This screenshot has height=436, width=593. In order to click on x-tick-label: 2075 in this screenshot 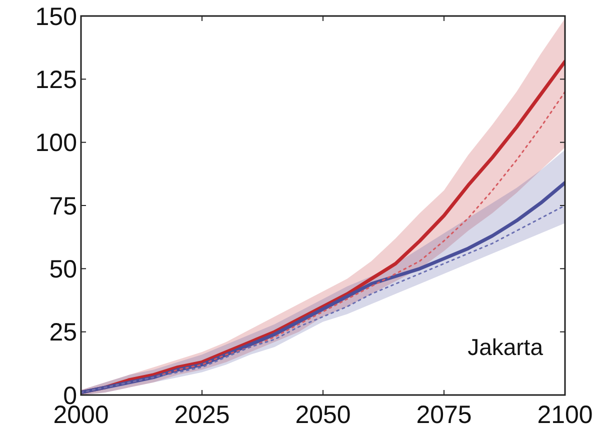, I will do `click(444, 415)`.